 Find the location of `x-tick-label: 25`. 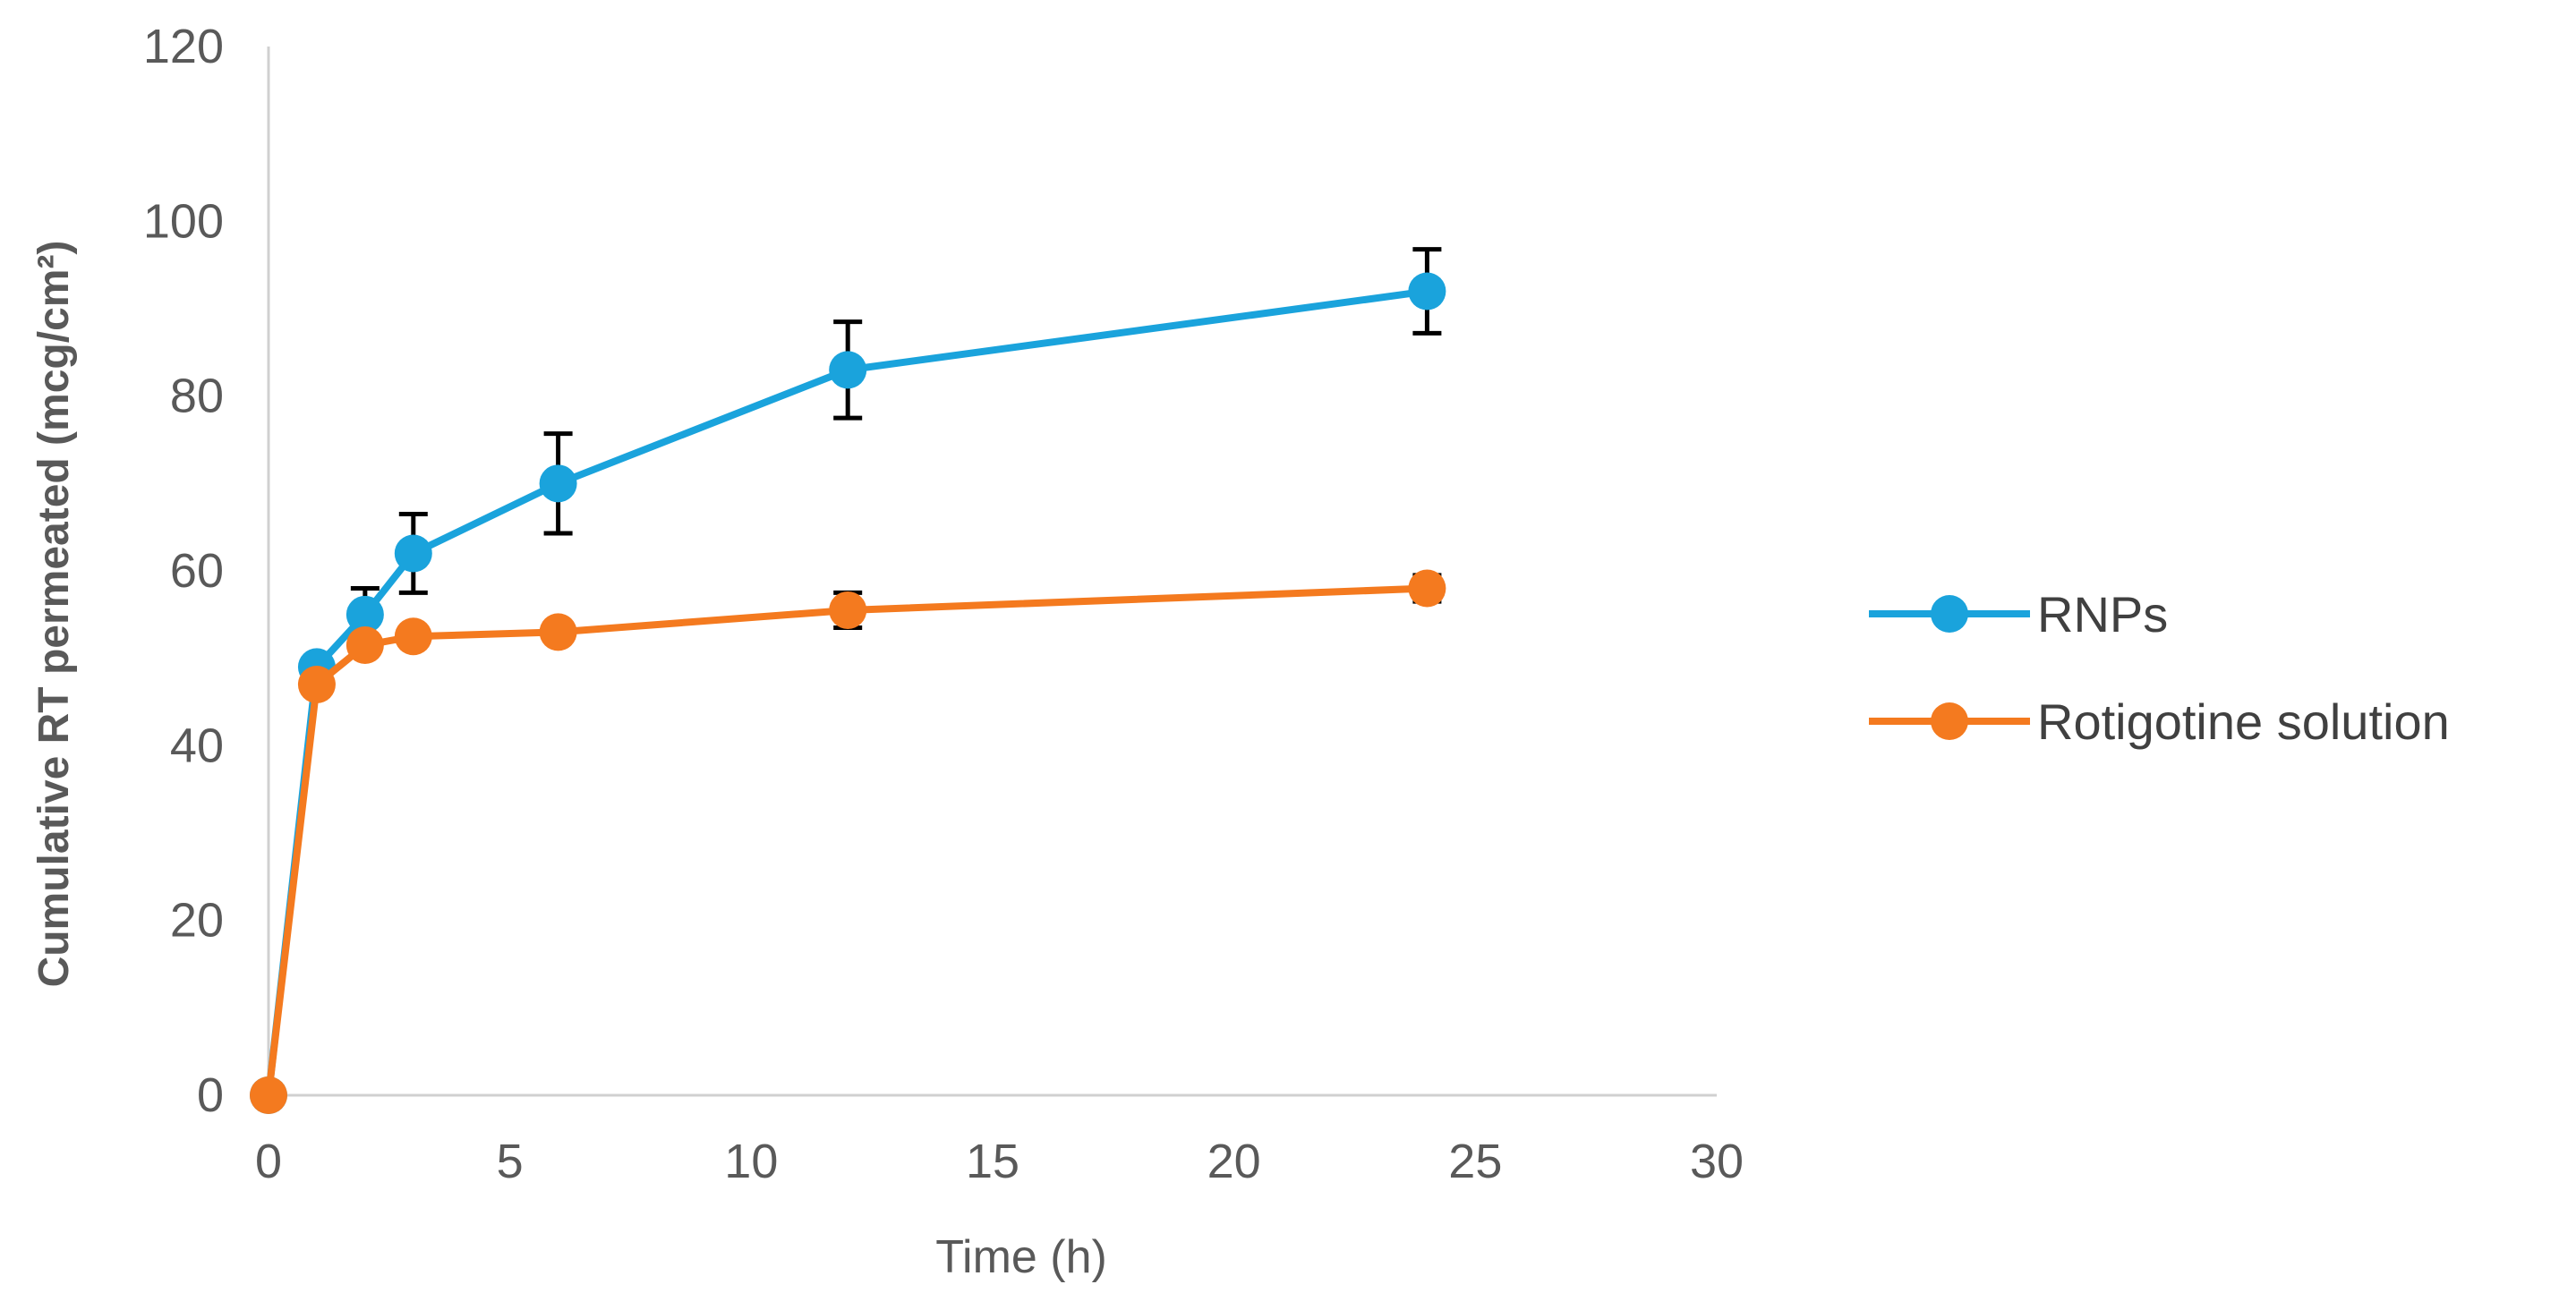

x-tick-label: 25 is located at coordinates (1475, 1161).